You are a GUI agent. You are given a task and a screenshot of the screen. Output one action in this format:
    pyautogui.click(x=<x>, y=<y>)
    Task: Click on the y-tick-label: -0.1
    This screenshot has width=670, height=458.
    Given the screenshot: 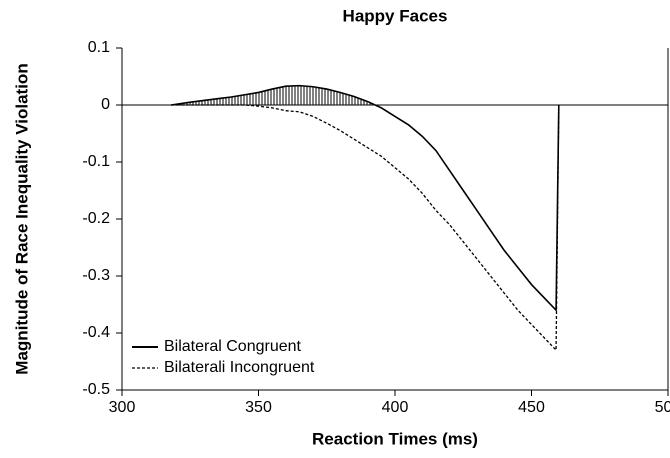 What is the action you would take?
    pyautogui.click(x=96, y=161)
    